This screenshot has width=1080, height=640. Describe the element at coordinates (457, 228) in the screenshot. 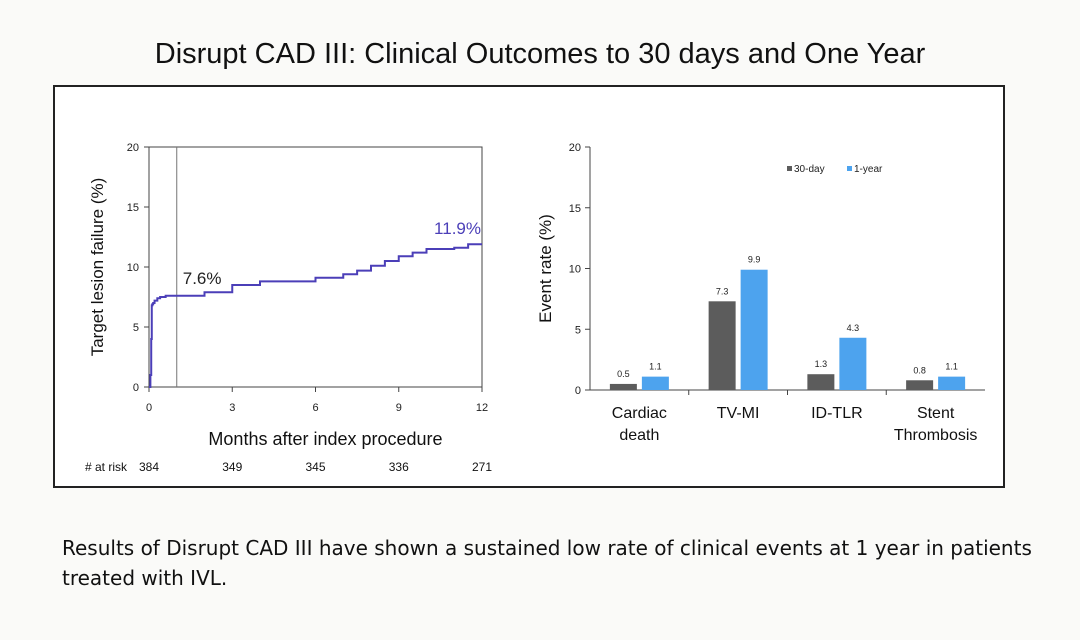

I see `annotation-1year: 11.9%` at that location.